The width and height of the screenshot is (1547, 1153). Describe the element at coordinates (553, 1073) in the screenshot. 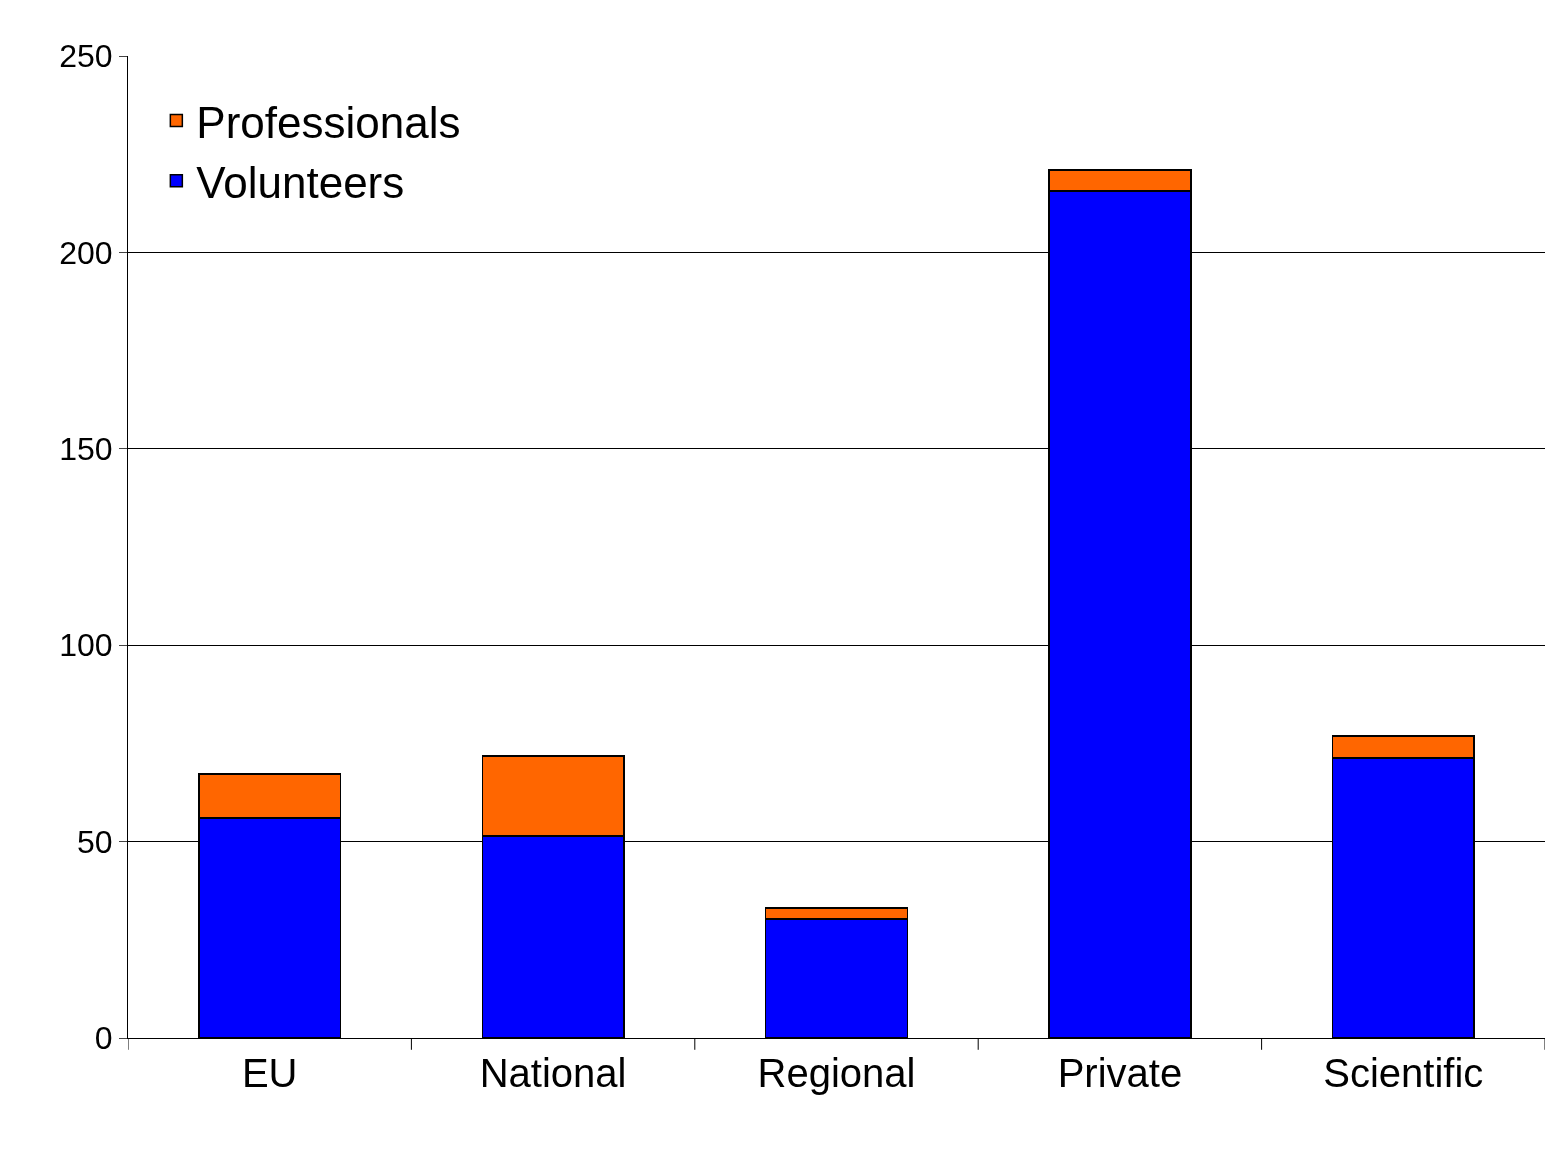

I see `x-tick-label: National` at that location.